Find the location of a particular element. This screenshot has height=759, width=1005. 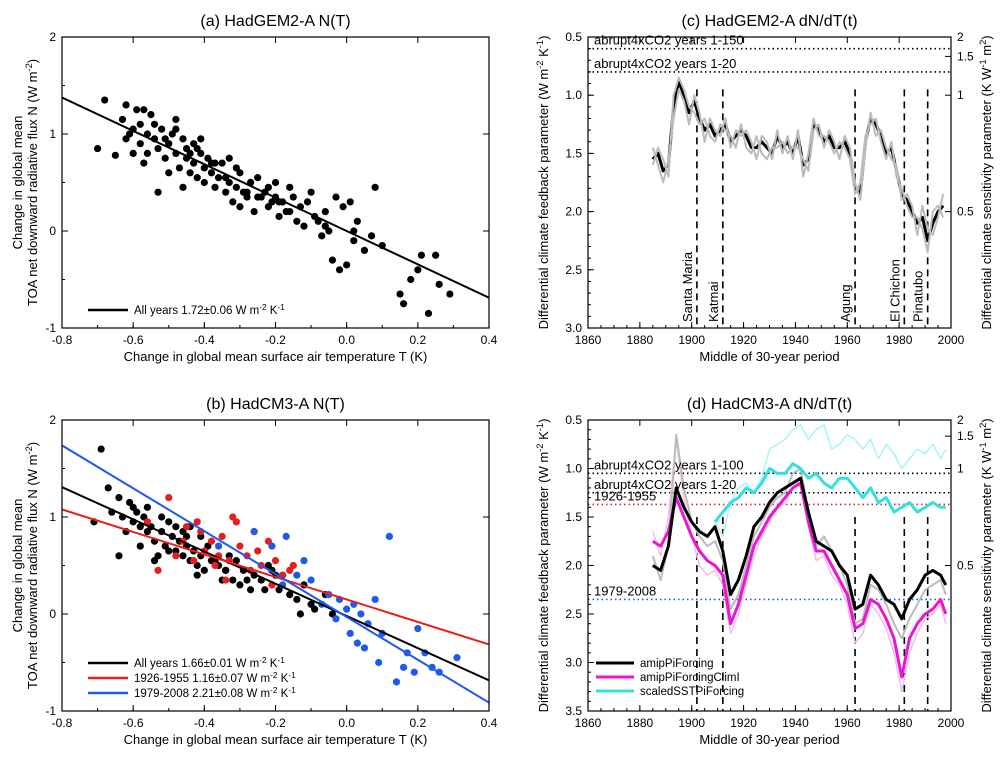

chart-title: (d) HadCM3-A dN/dT(t) is located at coordinates (769, 404).